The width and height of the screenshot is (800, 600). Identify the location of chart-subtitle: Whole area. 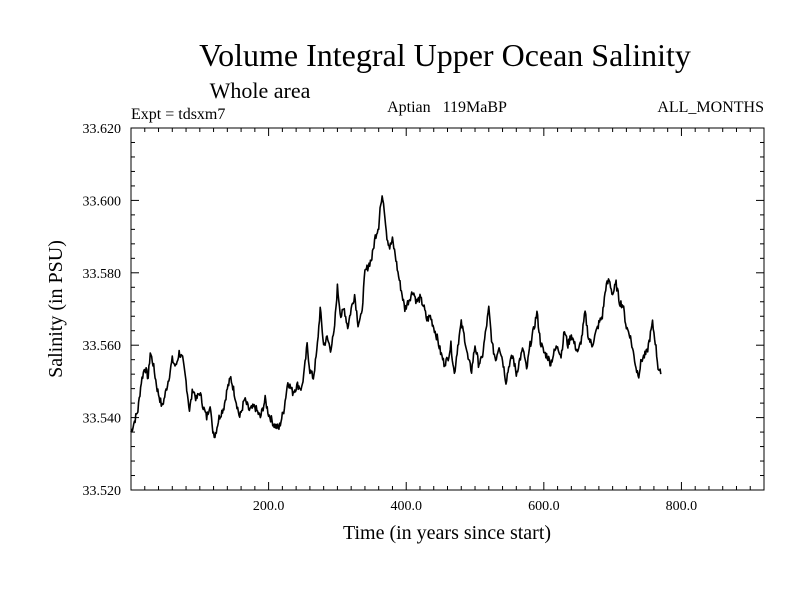
(260, 90).